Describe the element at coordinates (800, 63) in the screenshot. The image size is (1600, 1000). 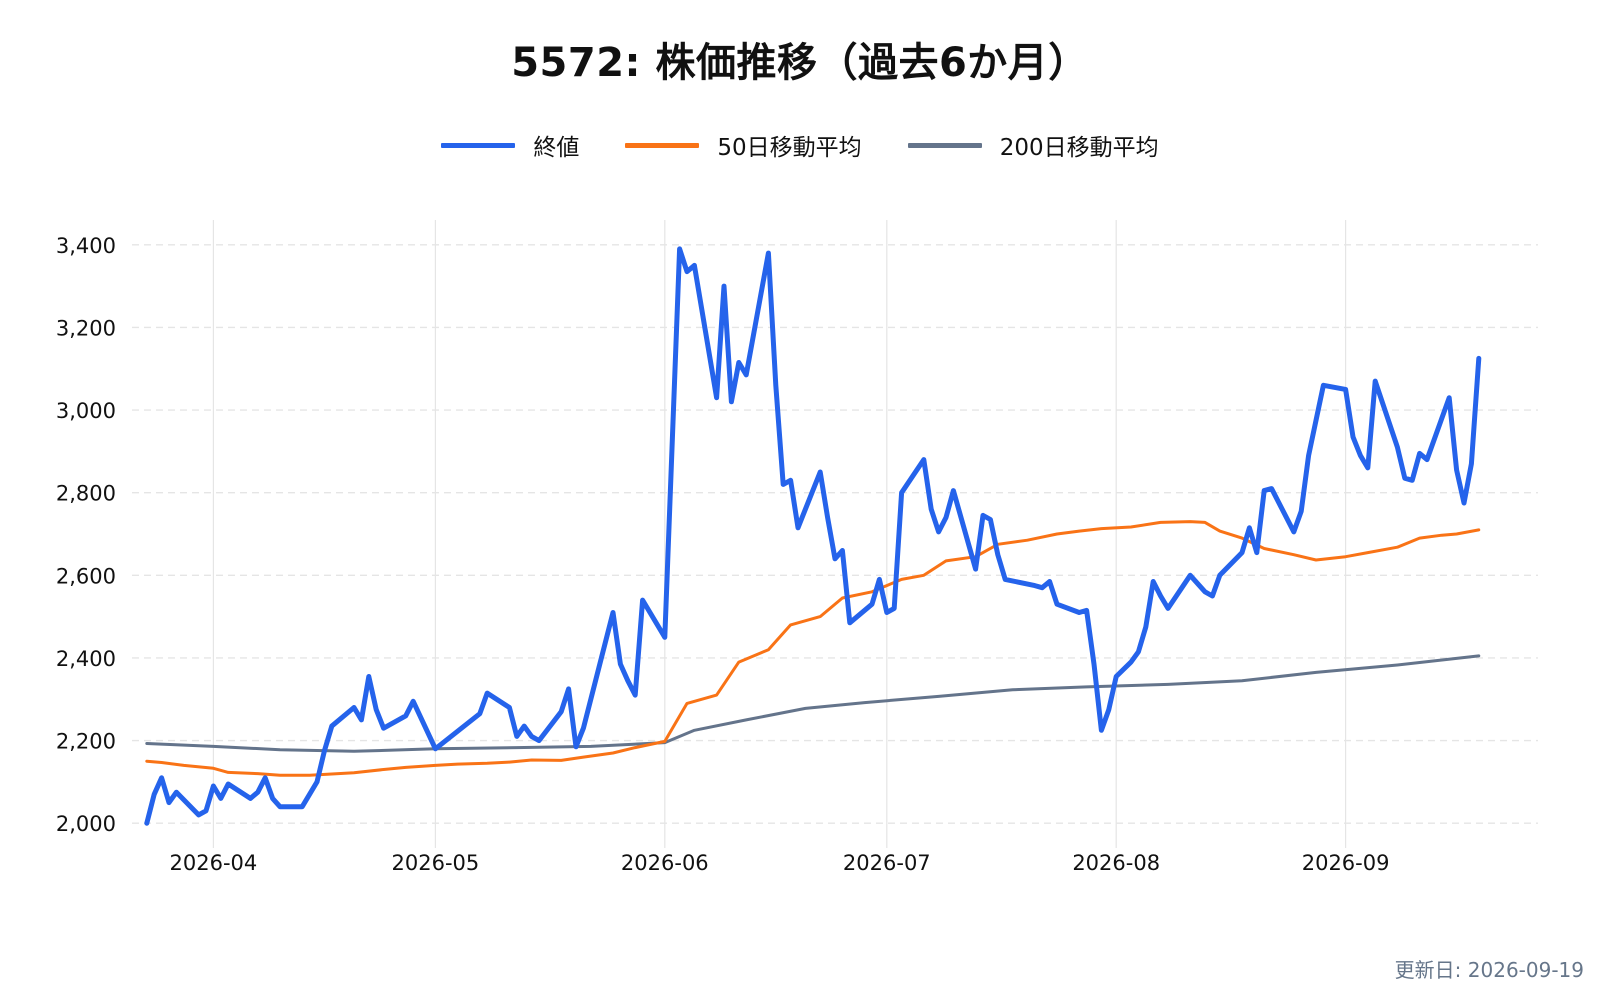
I see `chart-title: 5572: 株価推移（過去6か月）` at that location.